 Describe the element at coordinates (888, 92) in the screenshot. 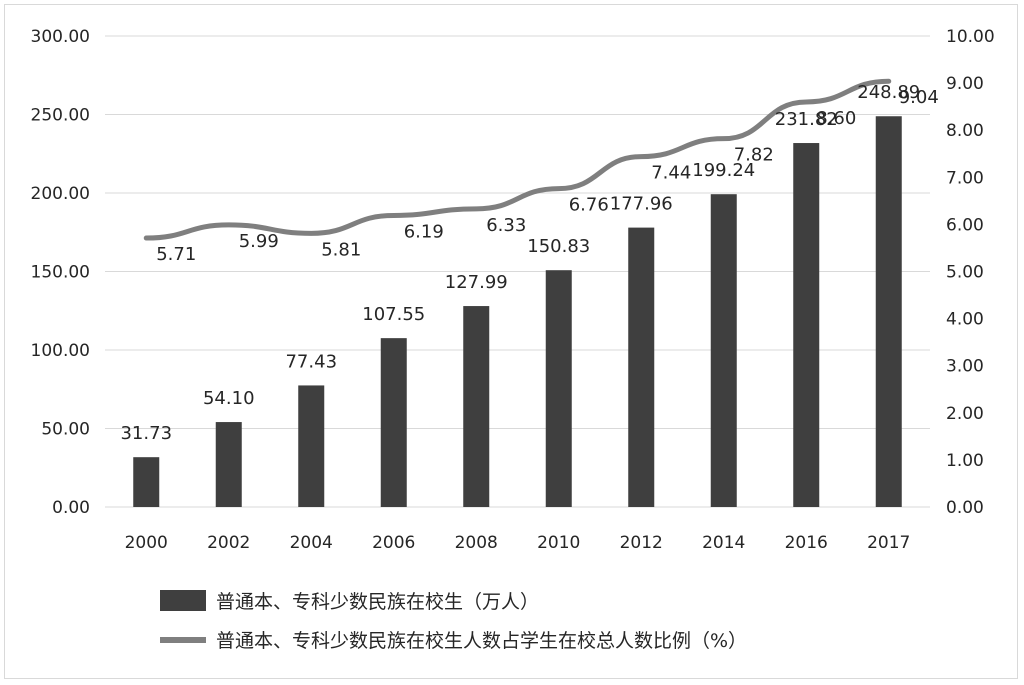

I see `bar-data-label: 248.89` at that location.